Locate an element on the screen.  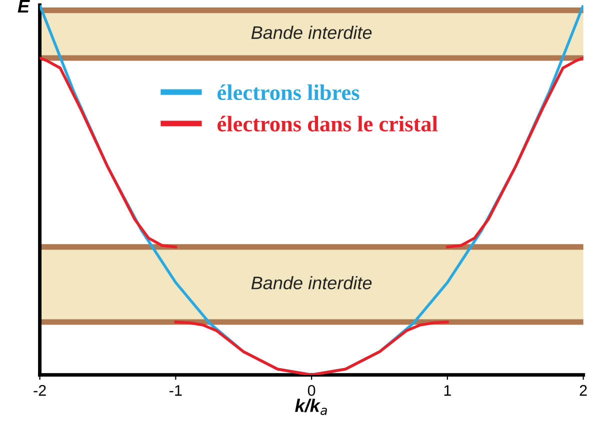
legend-label: électrons dans le cristal is located at coordinates (328, 124).